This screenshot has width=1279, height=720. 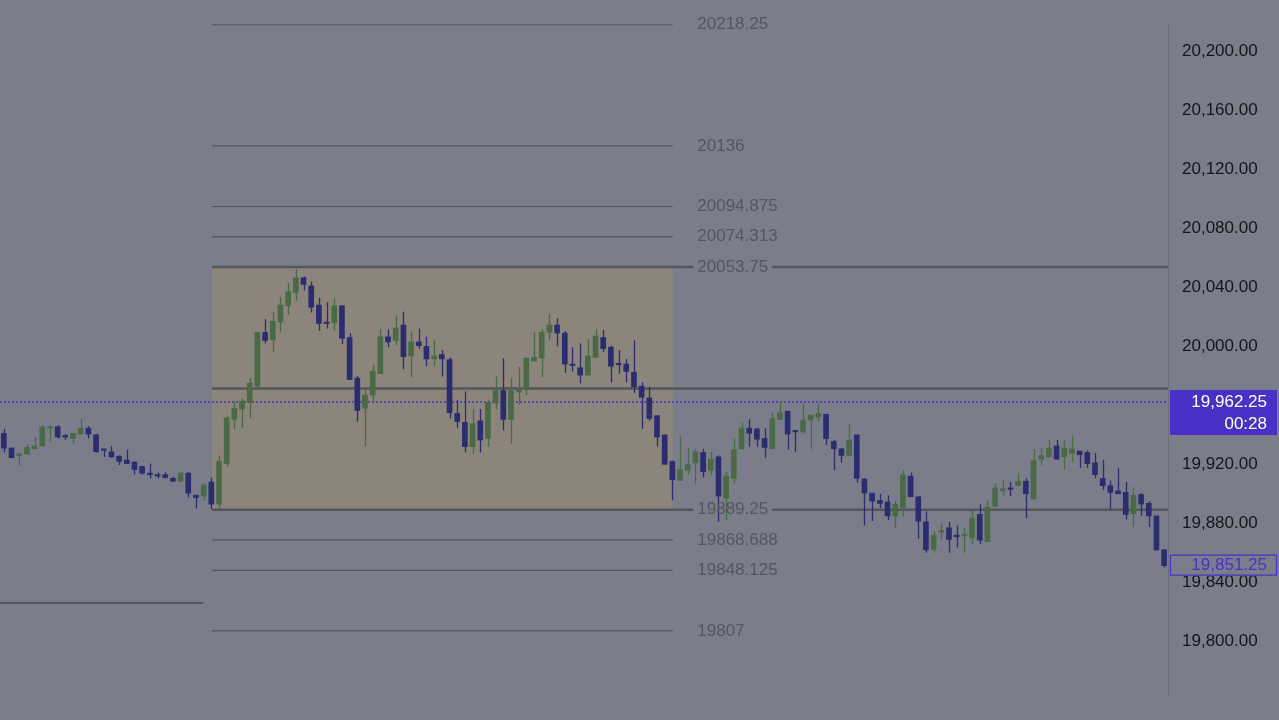 What do you see at coordinates (1220, 463) in the screenshot?
I see `y-tick-label: 19,920.00` at bounding box center [1220, 463].